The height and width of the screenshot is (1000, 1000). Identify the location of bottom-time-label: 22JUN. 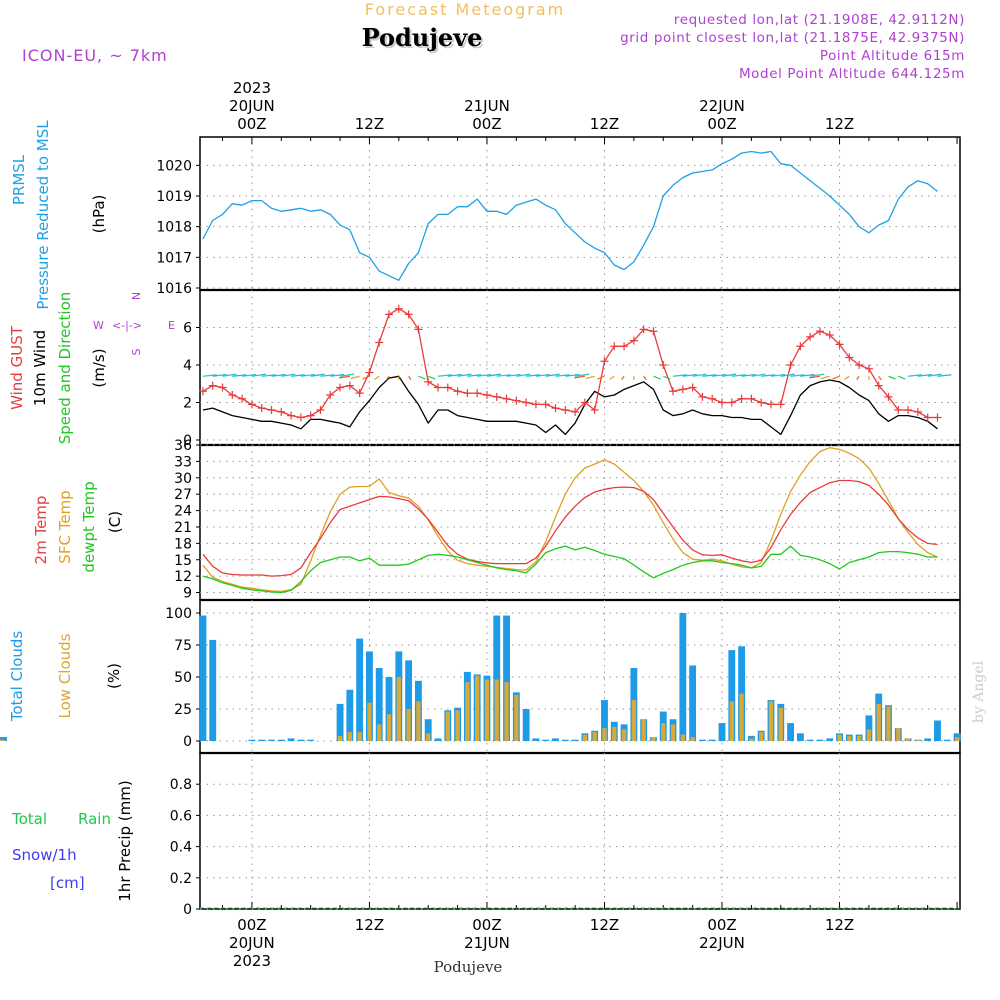
(722, 943).